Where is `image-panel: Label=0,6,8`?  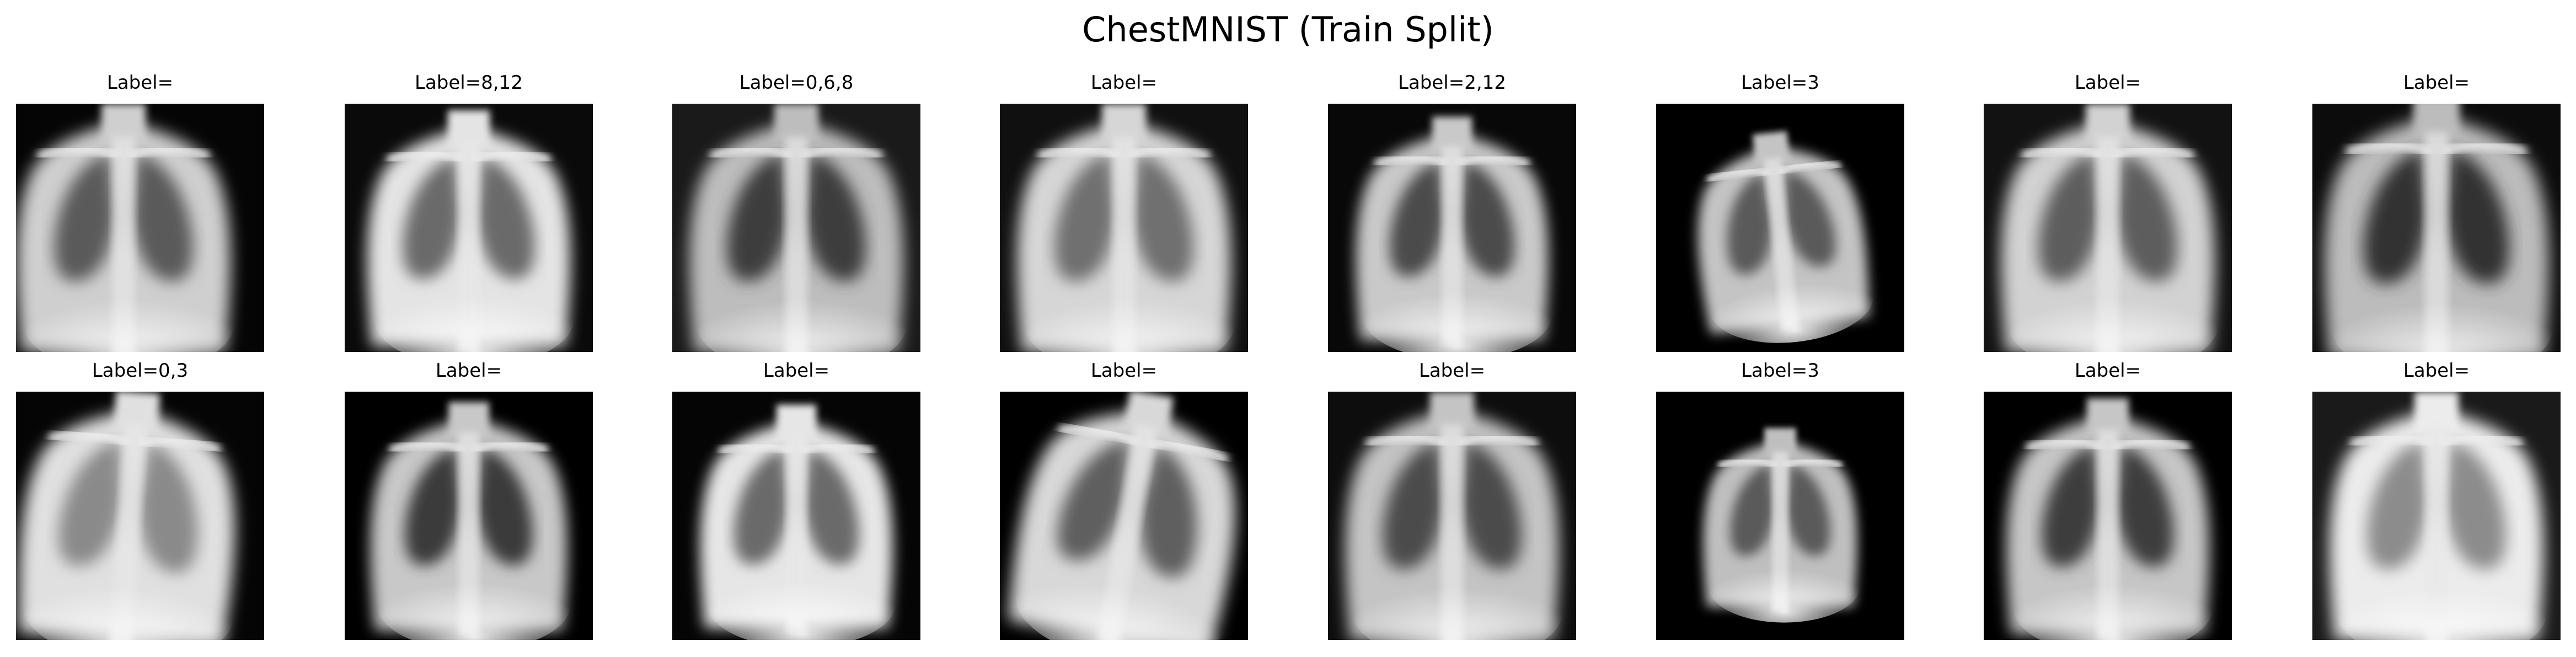 image-panel: Label=0,6,8 is located at coordinates (796, 215).